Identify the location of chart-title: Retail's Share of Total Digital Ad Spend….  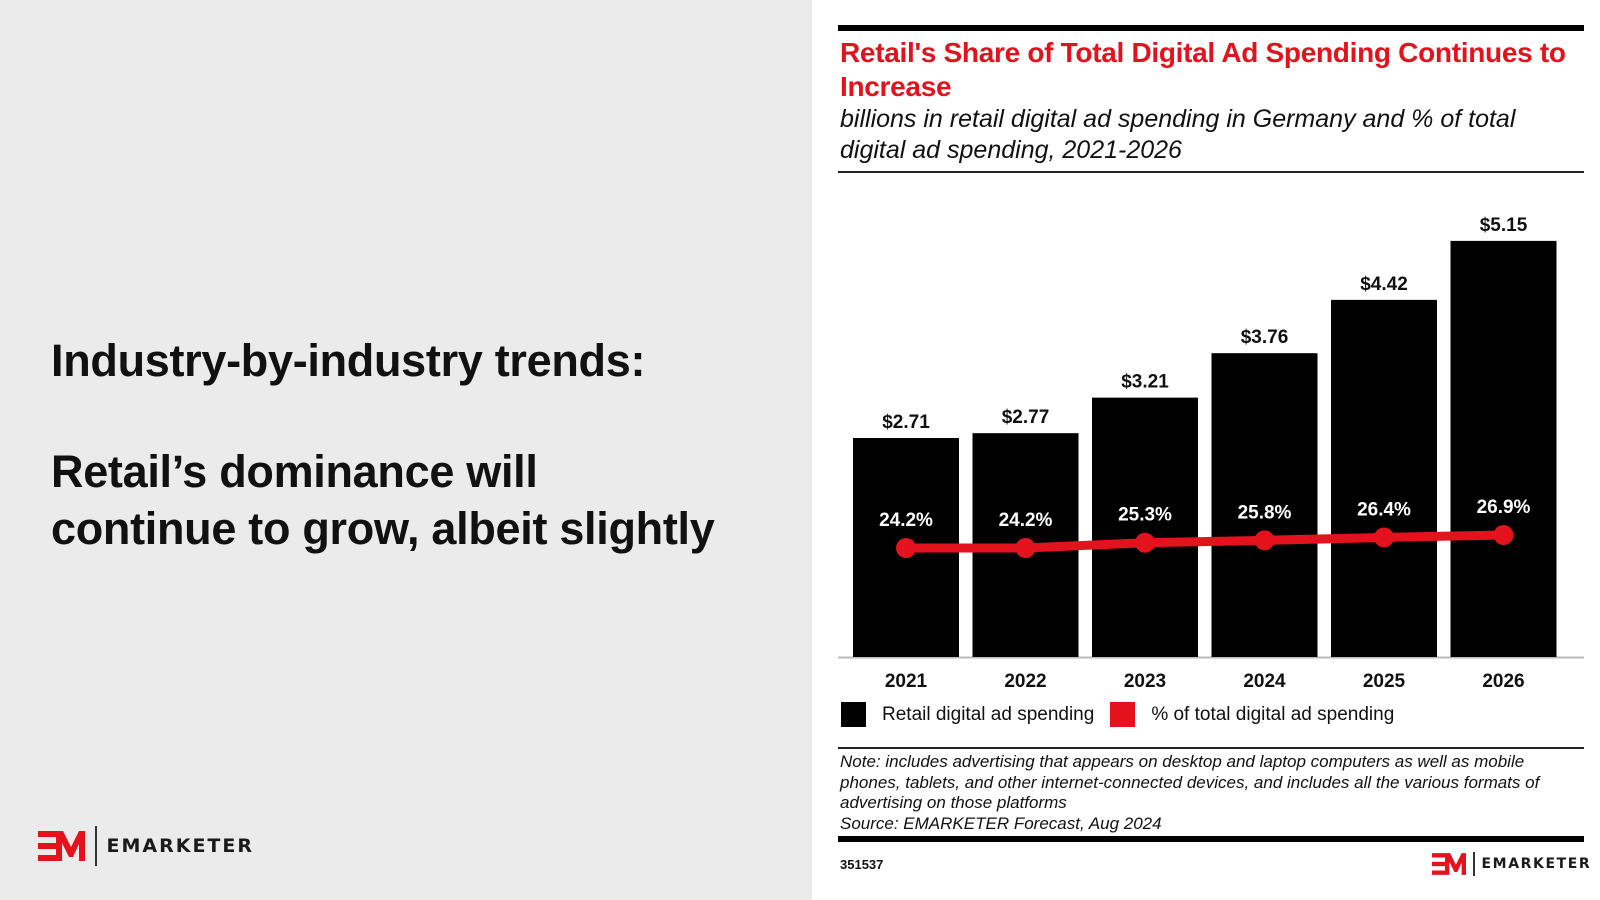
(1203, 69).